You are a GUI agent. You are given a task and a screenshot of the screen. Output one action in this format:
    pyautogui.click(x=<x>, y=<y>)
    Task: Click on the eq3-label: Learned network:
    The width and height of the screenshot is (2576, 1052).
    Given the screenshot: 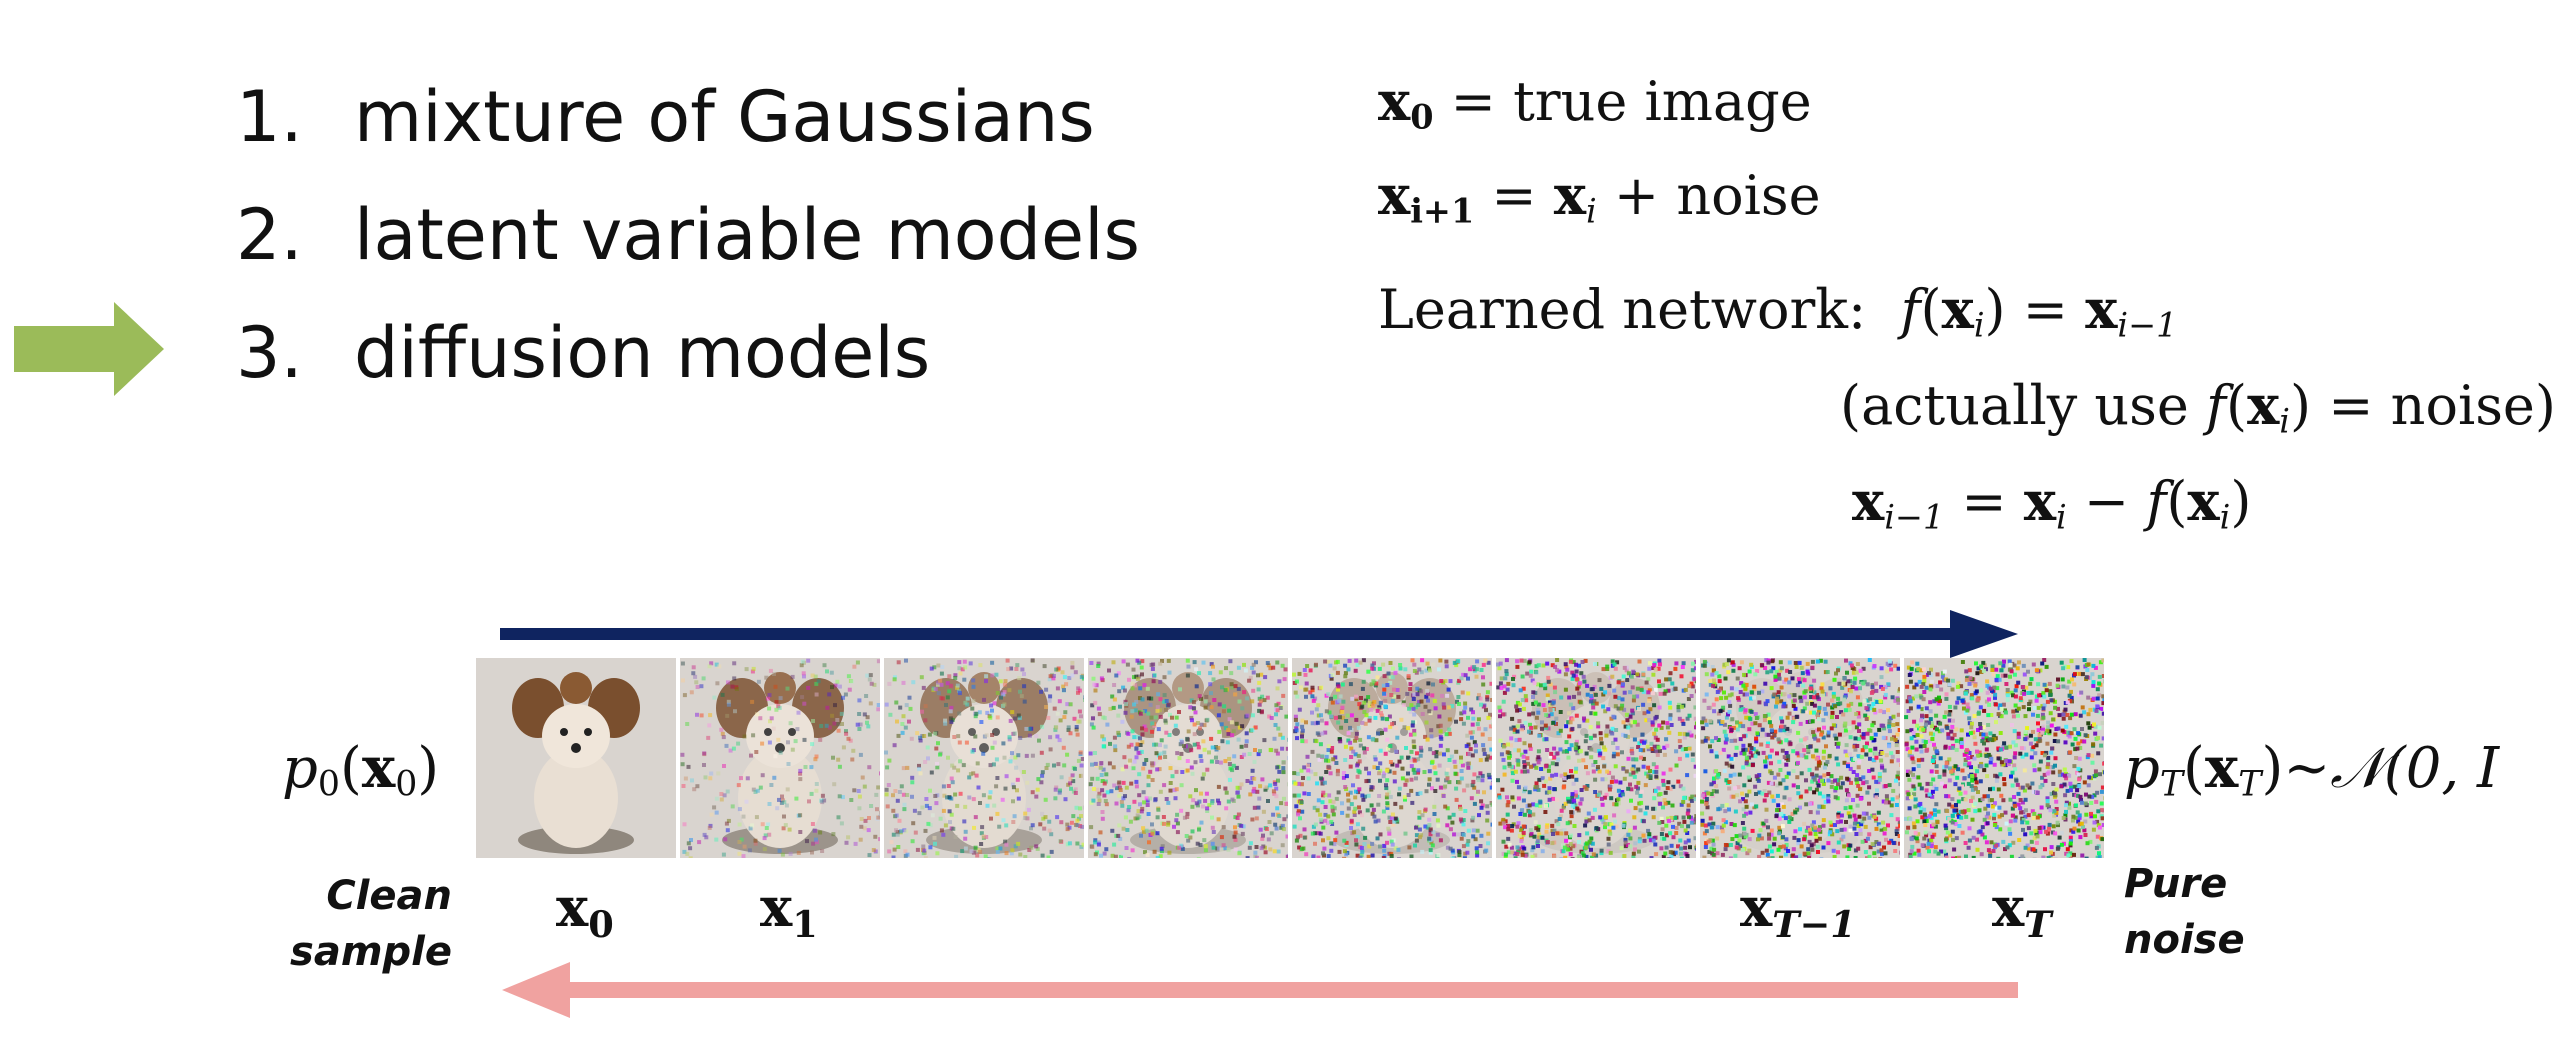 What is the action you would take?
    pyautogui.click(x=1622, y=309)
    